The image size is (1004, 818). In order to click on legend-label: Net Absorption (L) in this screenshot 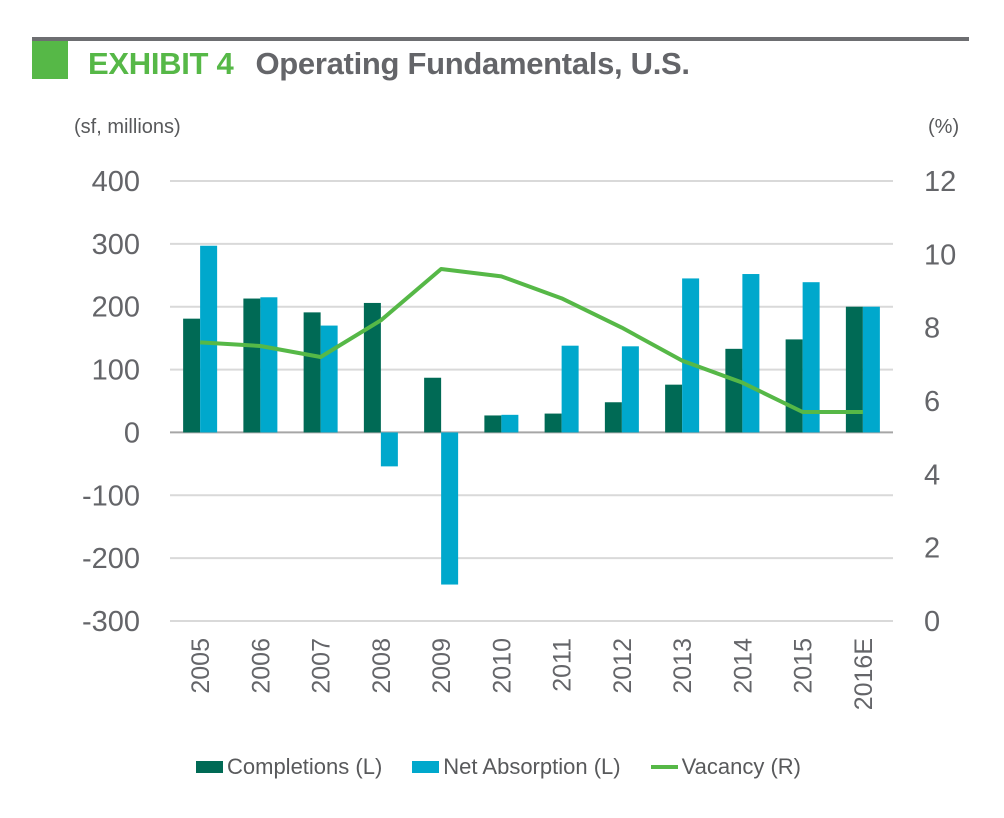, I will do `click(532, 766)`.